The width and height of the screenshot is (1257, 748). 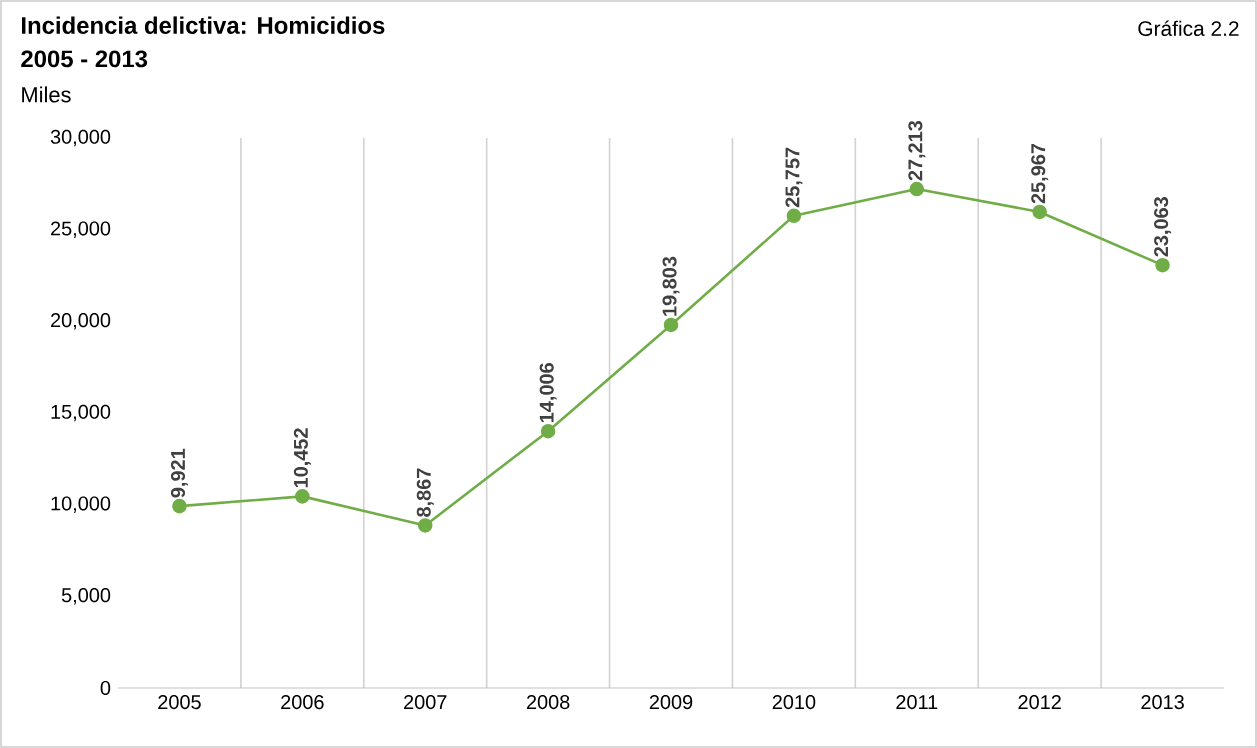 What do you see at coordinates (302, 458) in the screenshot?
I see `data-label: 10,452` at bounding box center [302, 458].